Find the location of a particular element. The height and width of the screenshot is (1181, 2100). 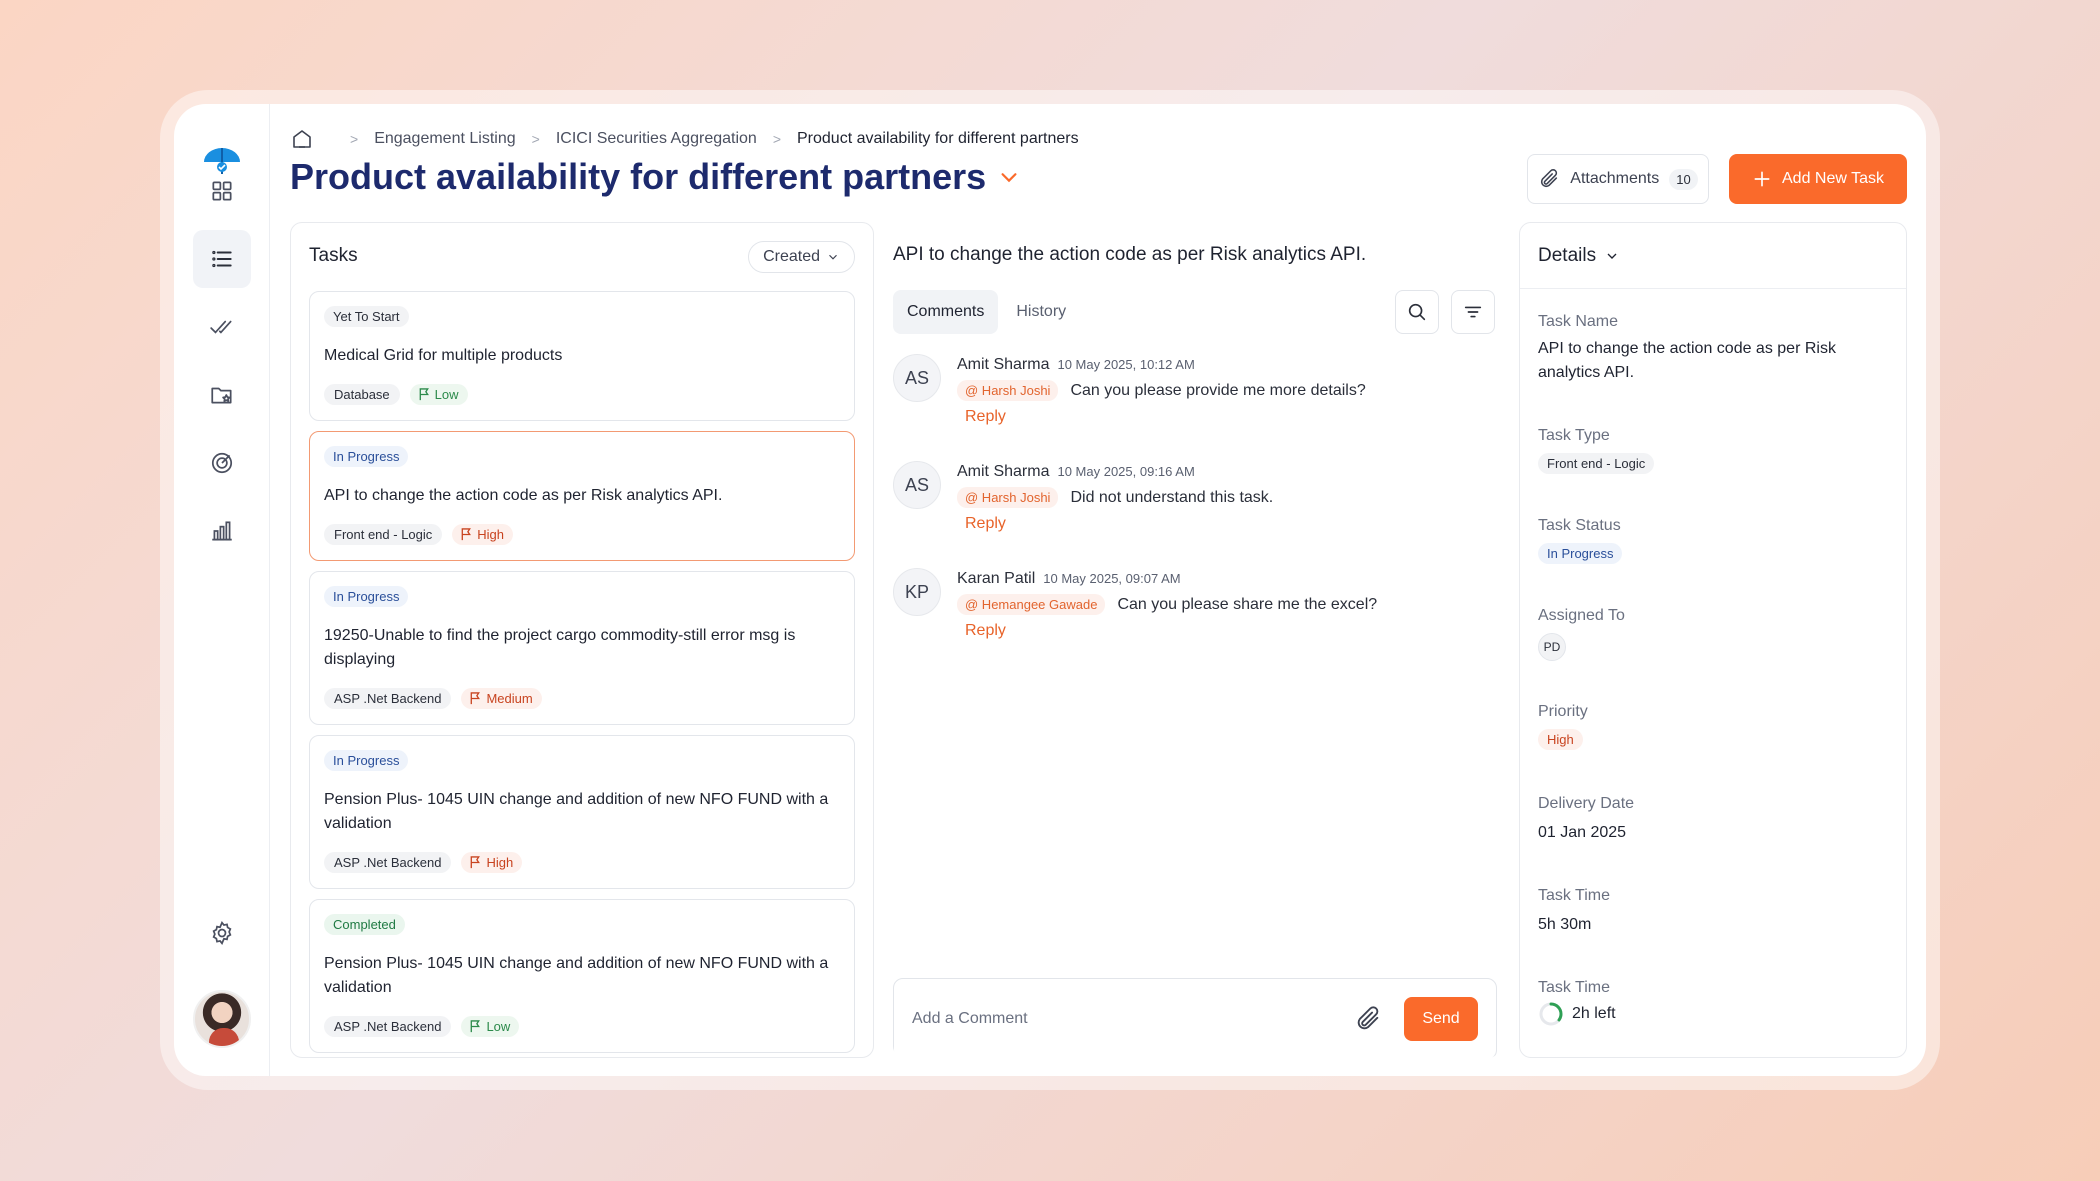

priority-chip: High is located at coordinates (1560, 739).